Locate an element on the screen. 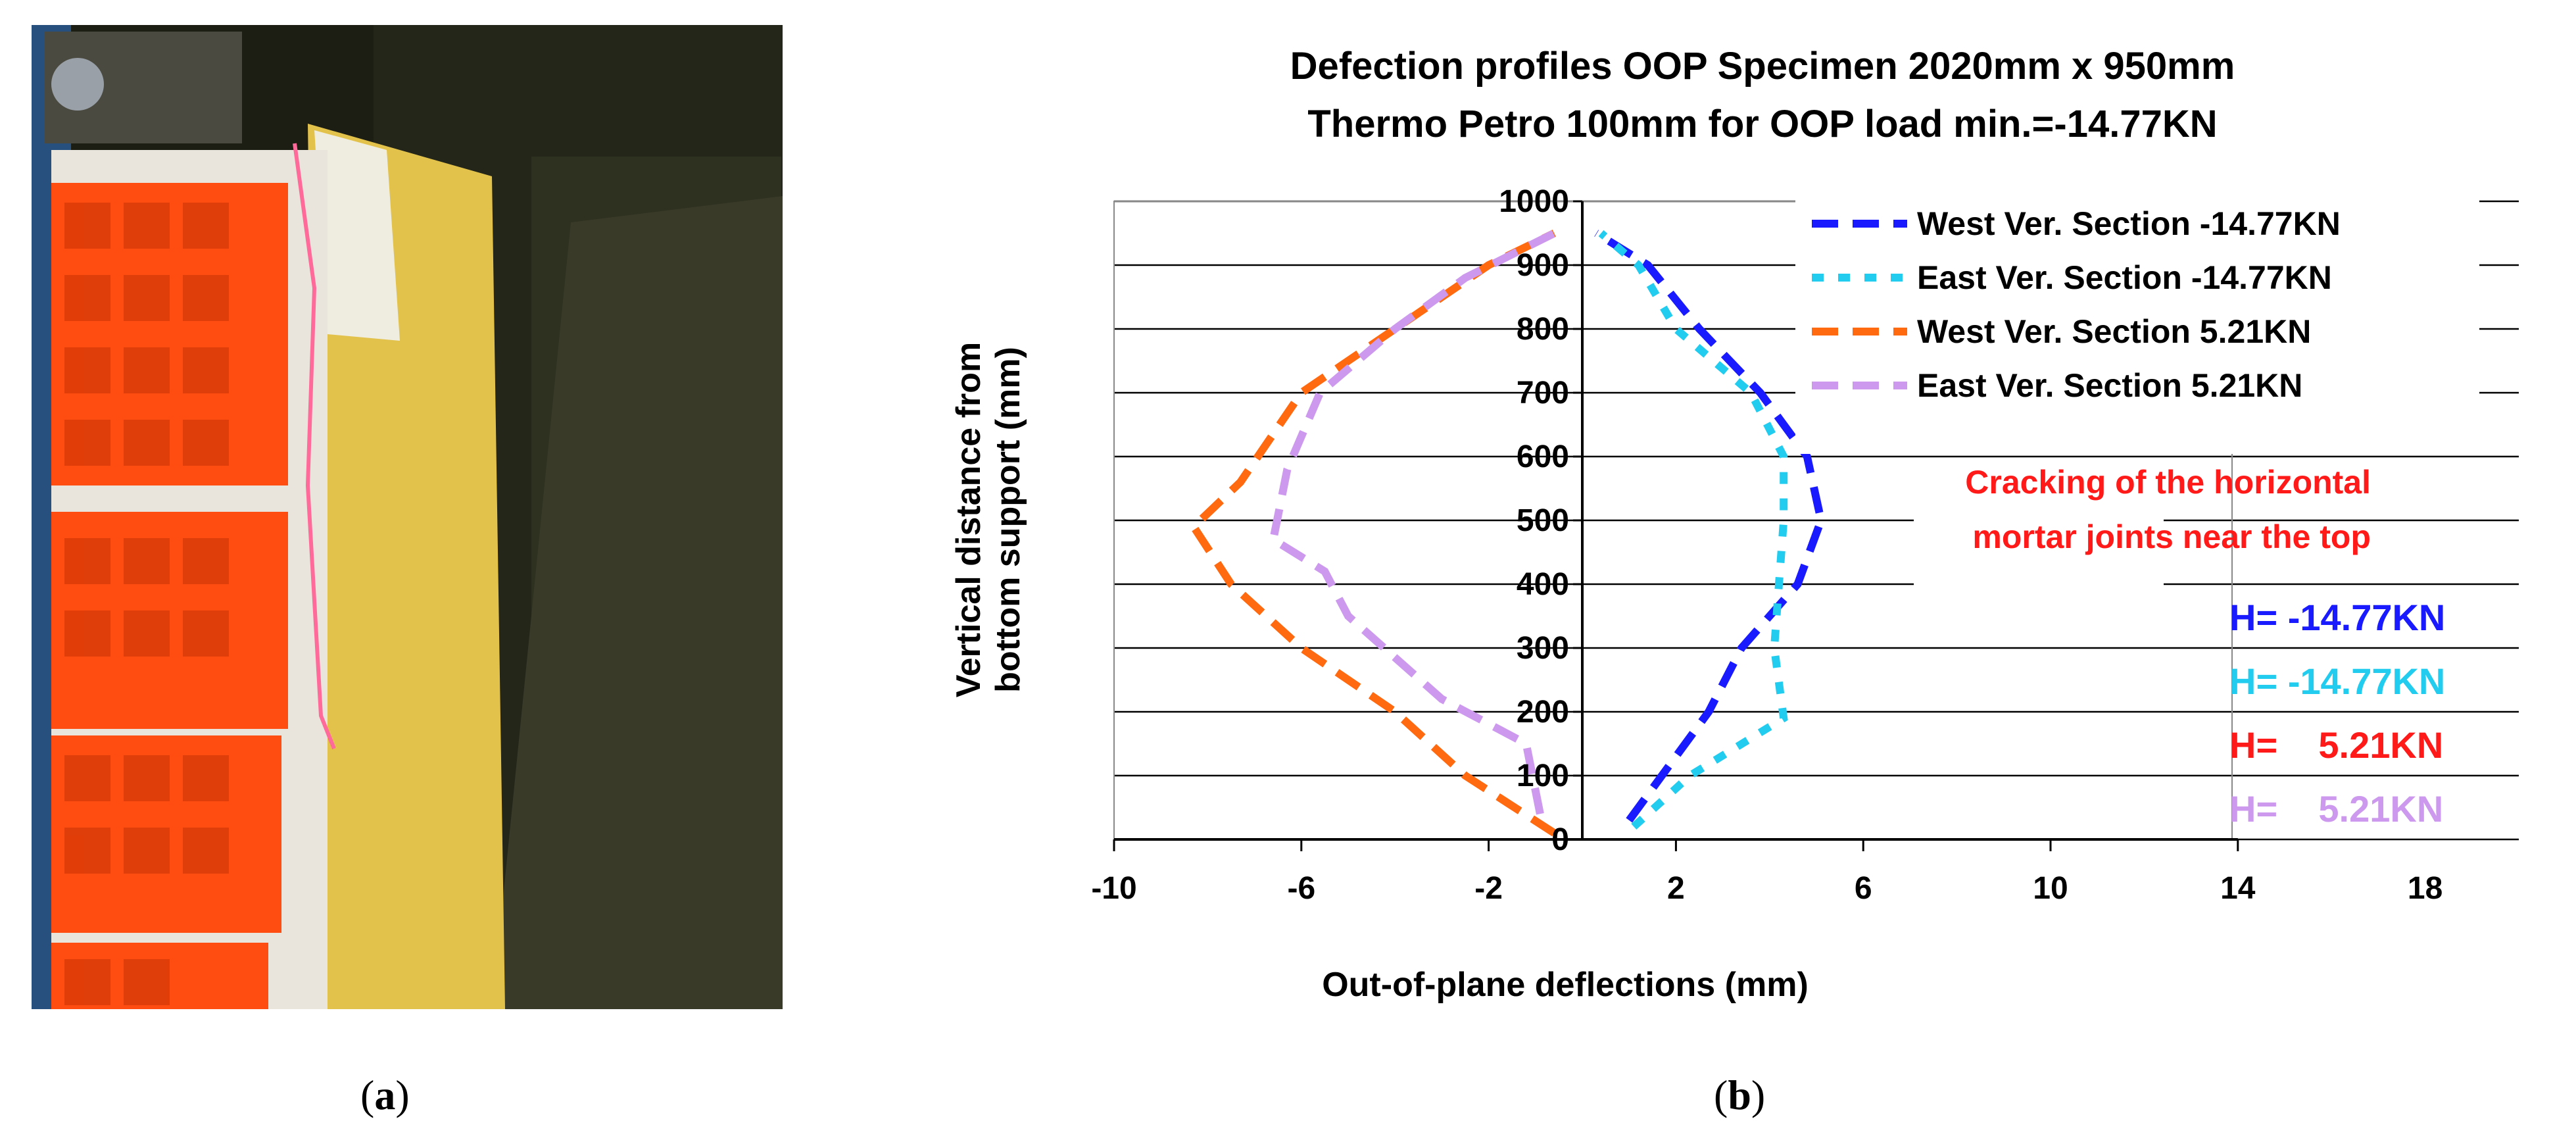 Image resolution: width=2576 pixels, height=1144 pixels. insulation-layer is located at coordinates (406, 566).